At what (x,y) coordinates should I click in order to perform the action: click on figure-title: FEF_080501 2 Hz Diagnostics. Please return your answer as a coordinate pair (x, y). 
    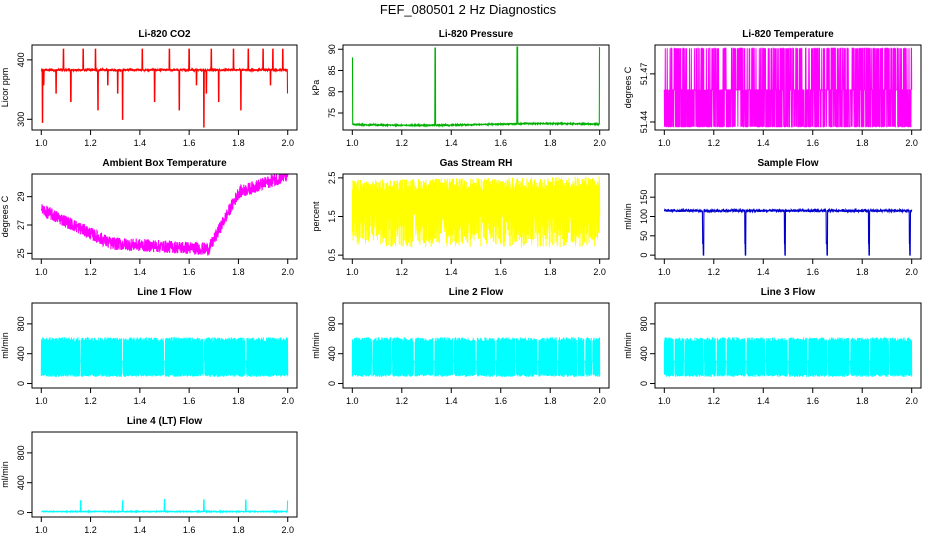
    Looking at the image, I should click on (468, 9).